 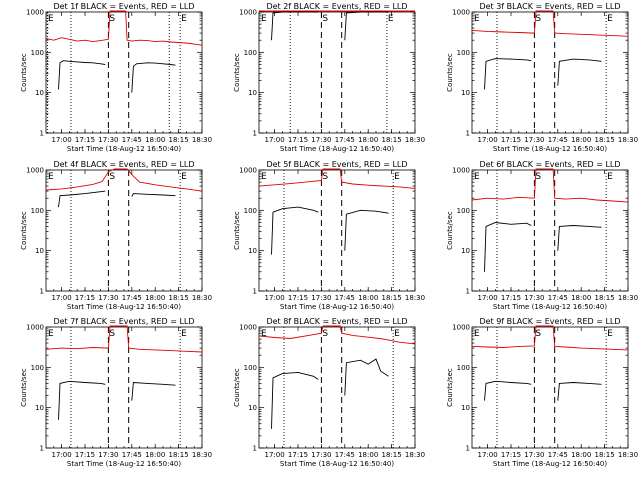 I want to click on panel-title: Det 2f BLACK = Events, RED = LLD, so click(x=336, y=6).